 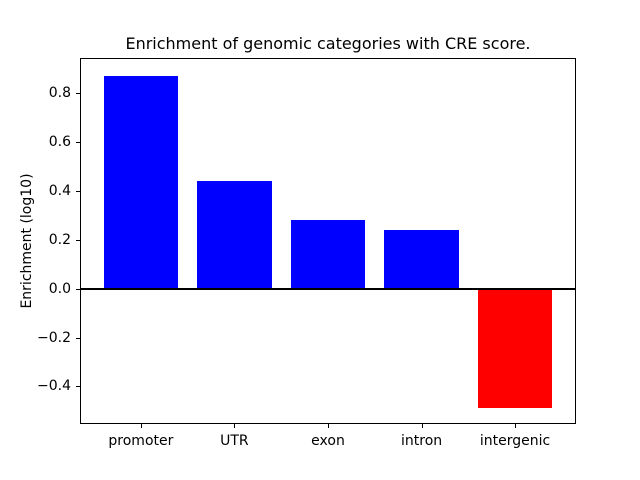 What do you see at coordinates (515, 348) in the screenshot?
I see `bar-intergenic` at bounding box center [515, 348].